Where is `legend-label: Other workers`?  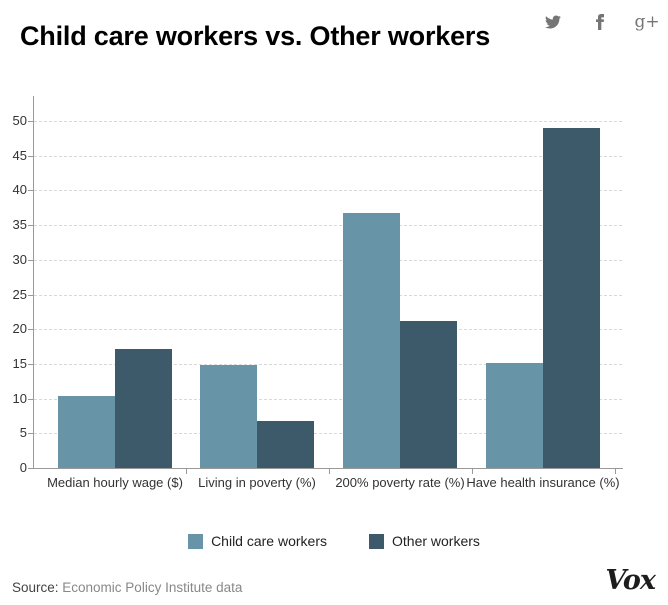
legend-label: Other workers is located at coordinates (436, 541).